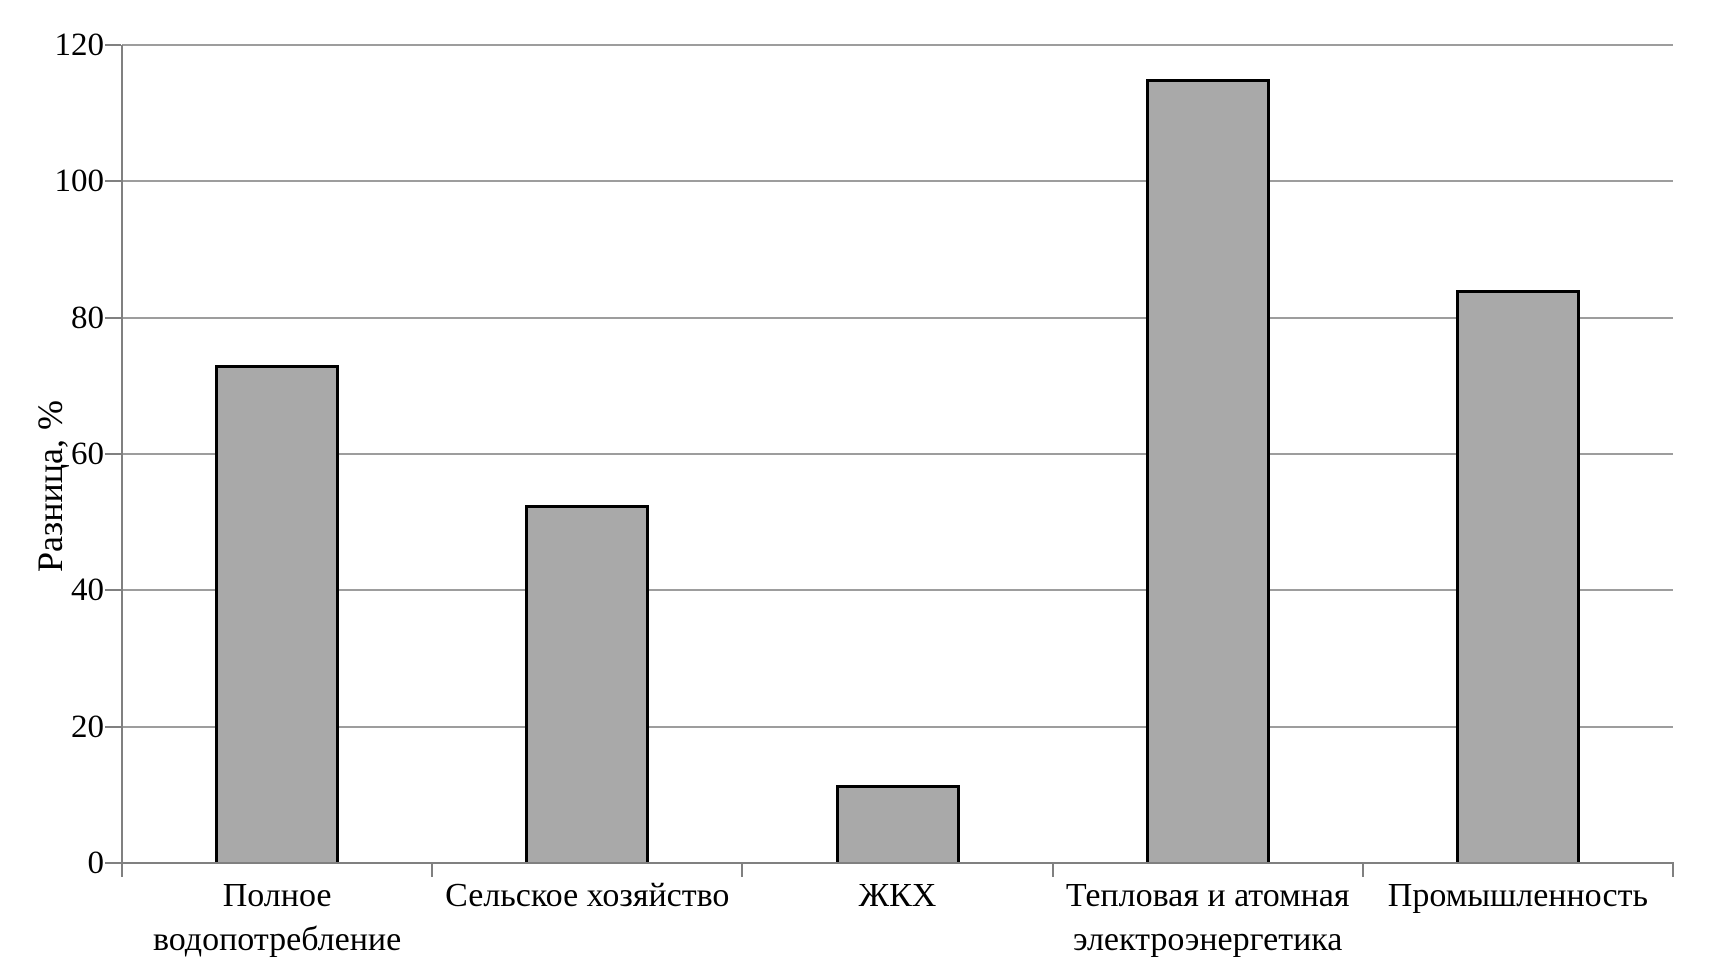 This screenshot has height=971, width=1711. What do you see at coordinates (96, 863) in the screenshot?
I see `y-tick-label-0: 0` at bounding box center [96, 863].